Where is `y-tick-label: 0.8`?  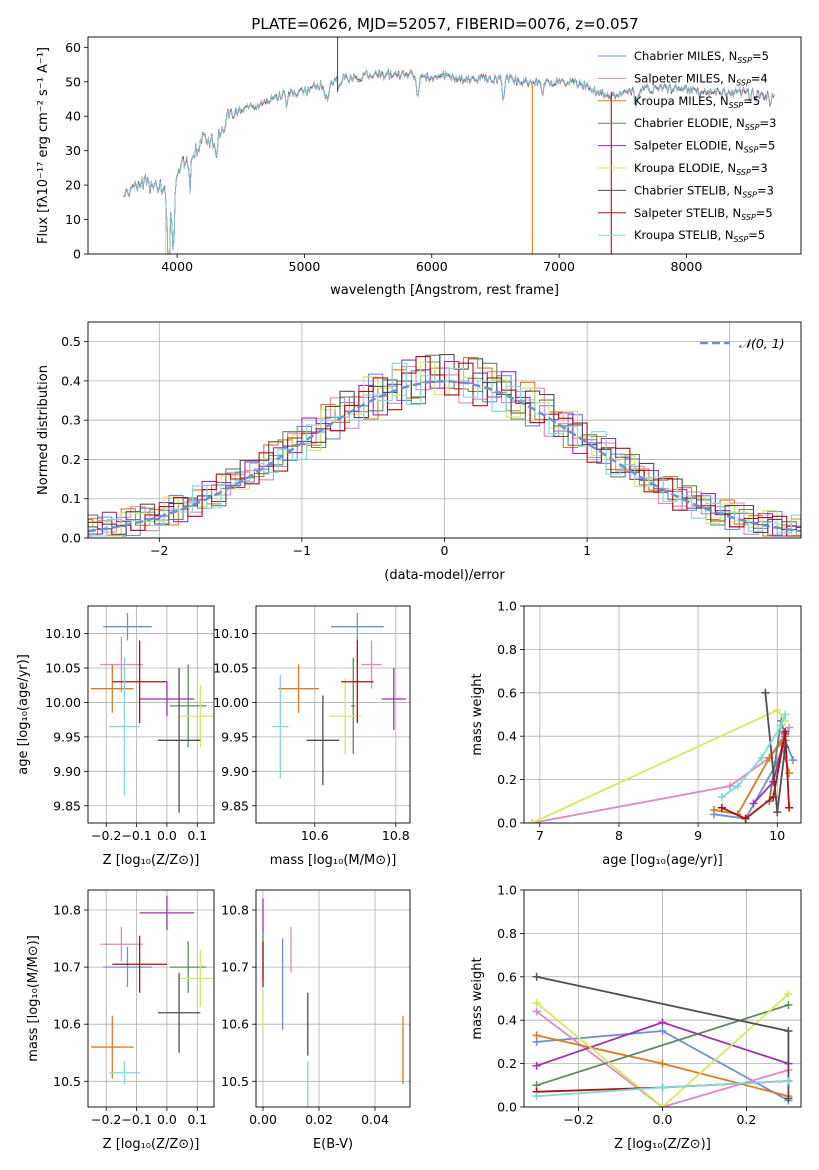 y-tick-label: 0.8 is located at coordinates (507, 933).